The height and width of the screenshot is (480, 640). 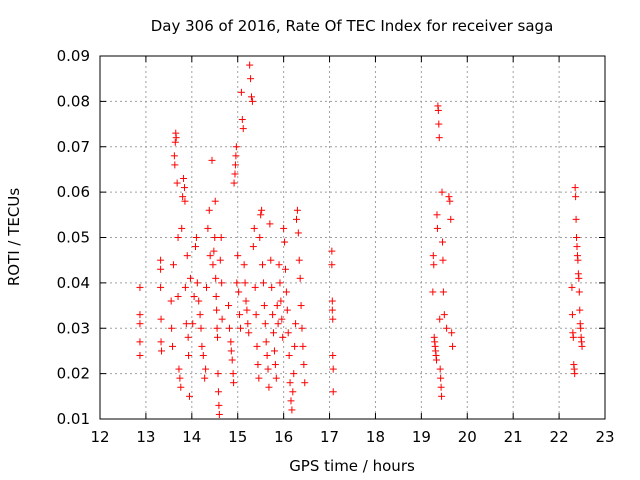 I want to click on x-tick-label: 17, so click(x=329, y=437).